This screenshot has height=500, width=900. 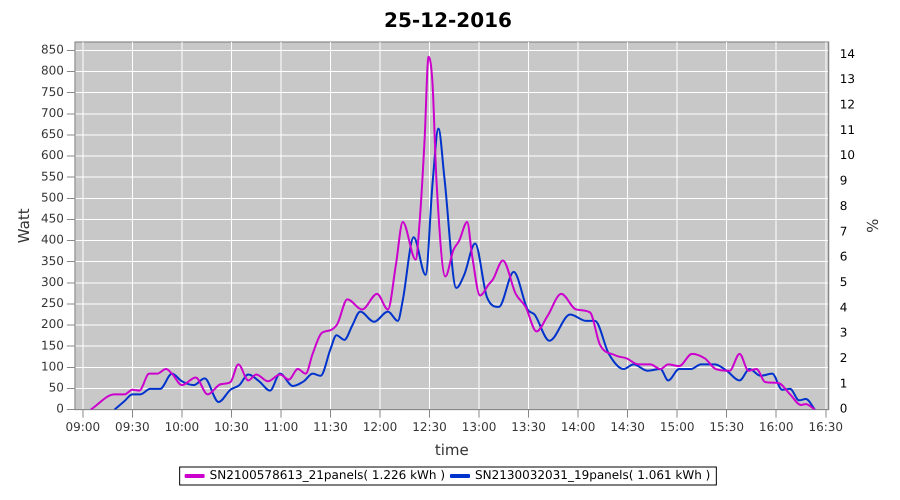 What do you see at coordinates (848, 129) in the screenshot?
I see `y2-tick-label: 11` at bounding box center [848, 129].